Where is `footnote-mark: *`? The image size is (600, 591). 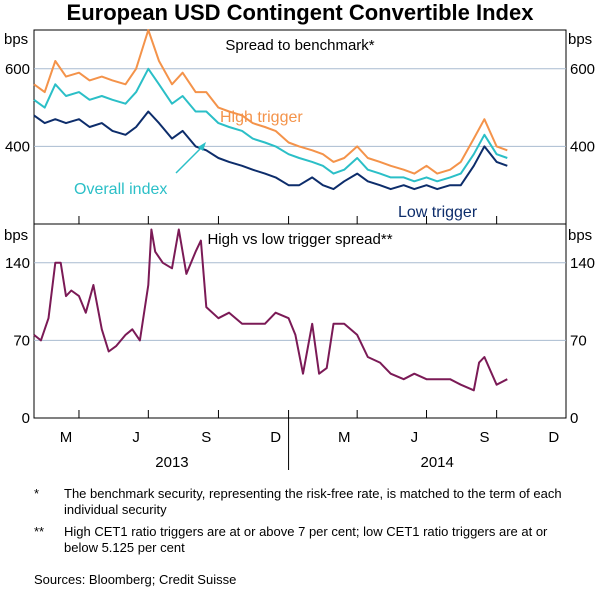
footnote-mark: * is located at coordinates (37, 493).